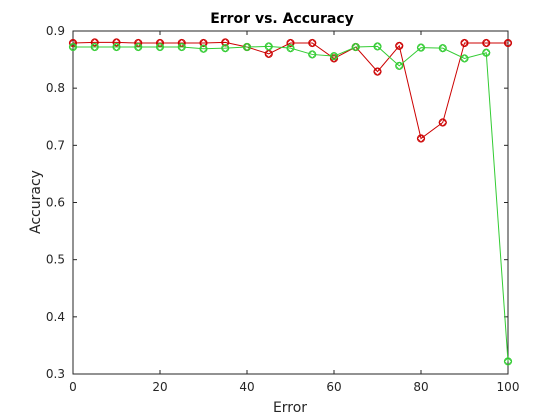  I want to click on y-tick-label: 0.6, so click(55, 203).